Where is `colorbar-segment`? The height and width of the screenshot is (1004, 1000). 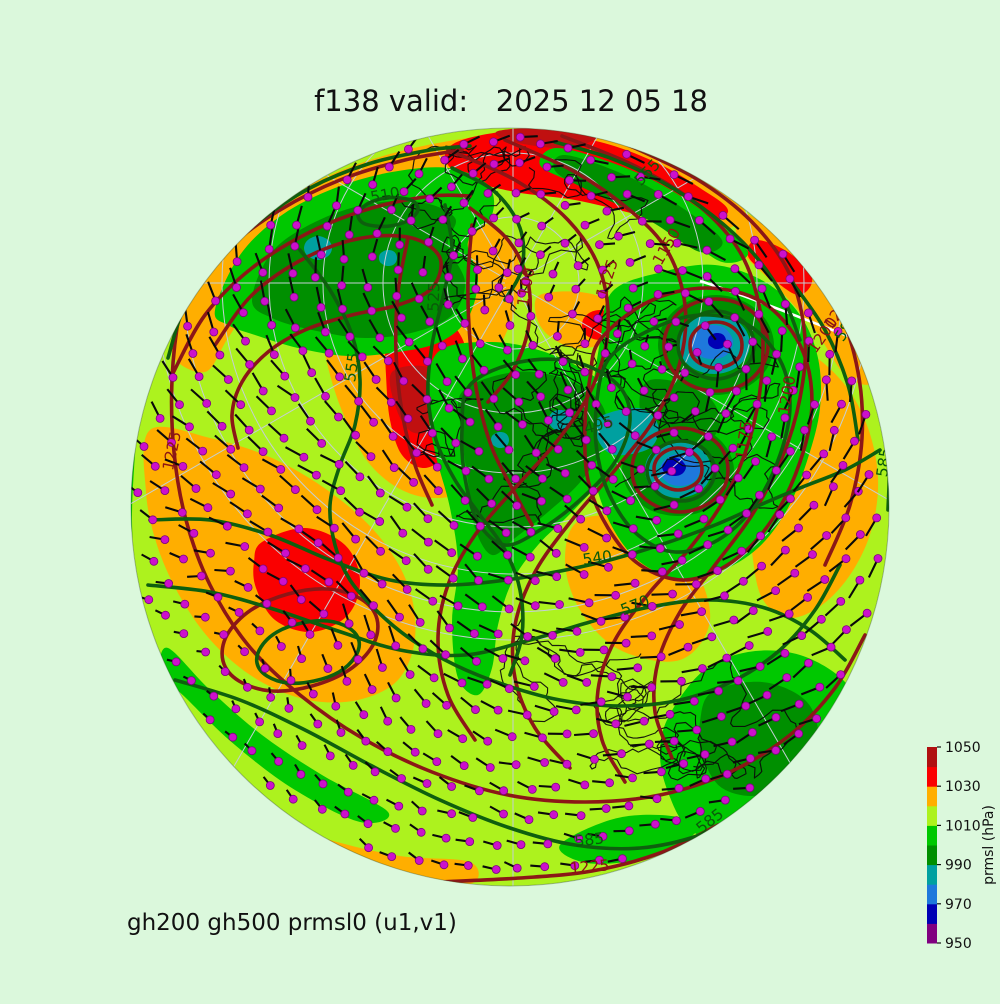 colorbar-segment is located at coordinates (932, 777).